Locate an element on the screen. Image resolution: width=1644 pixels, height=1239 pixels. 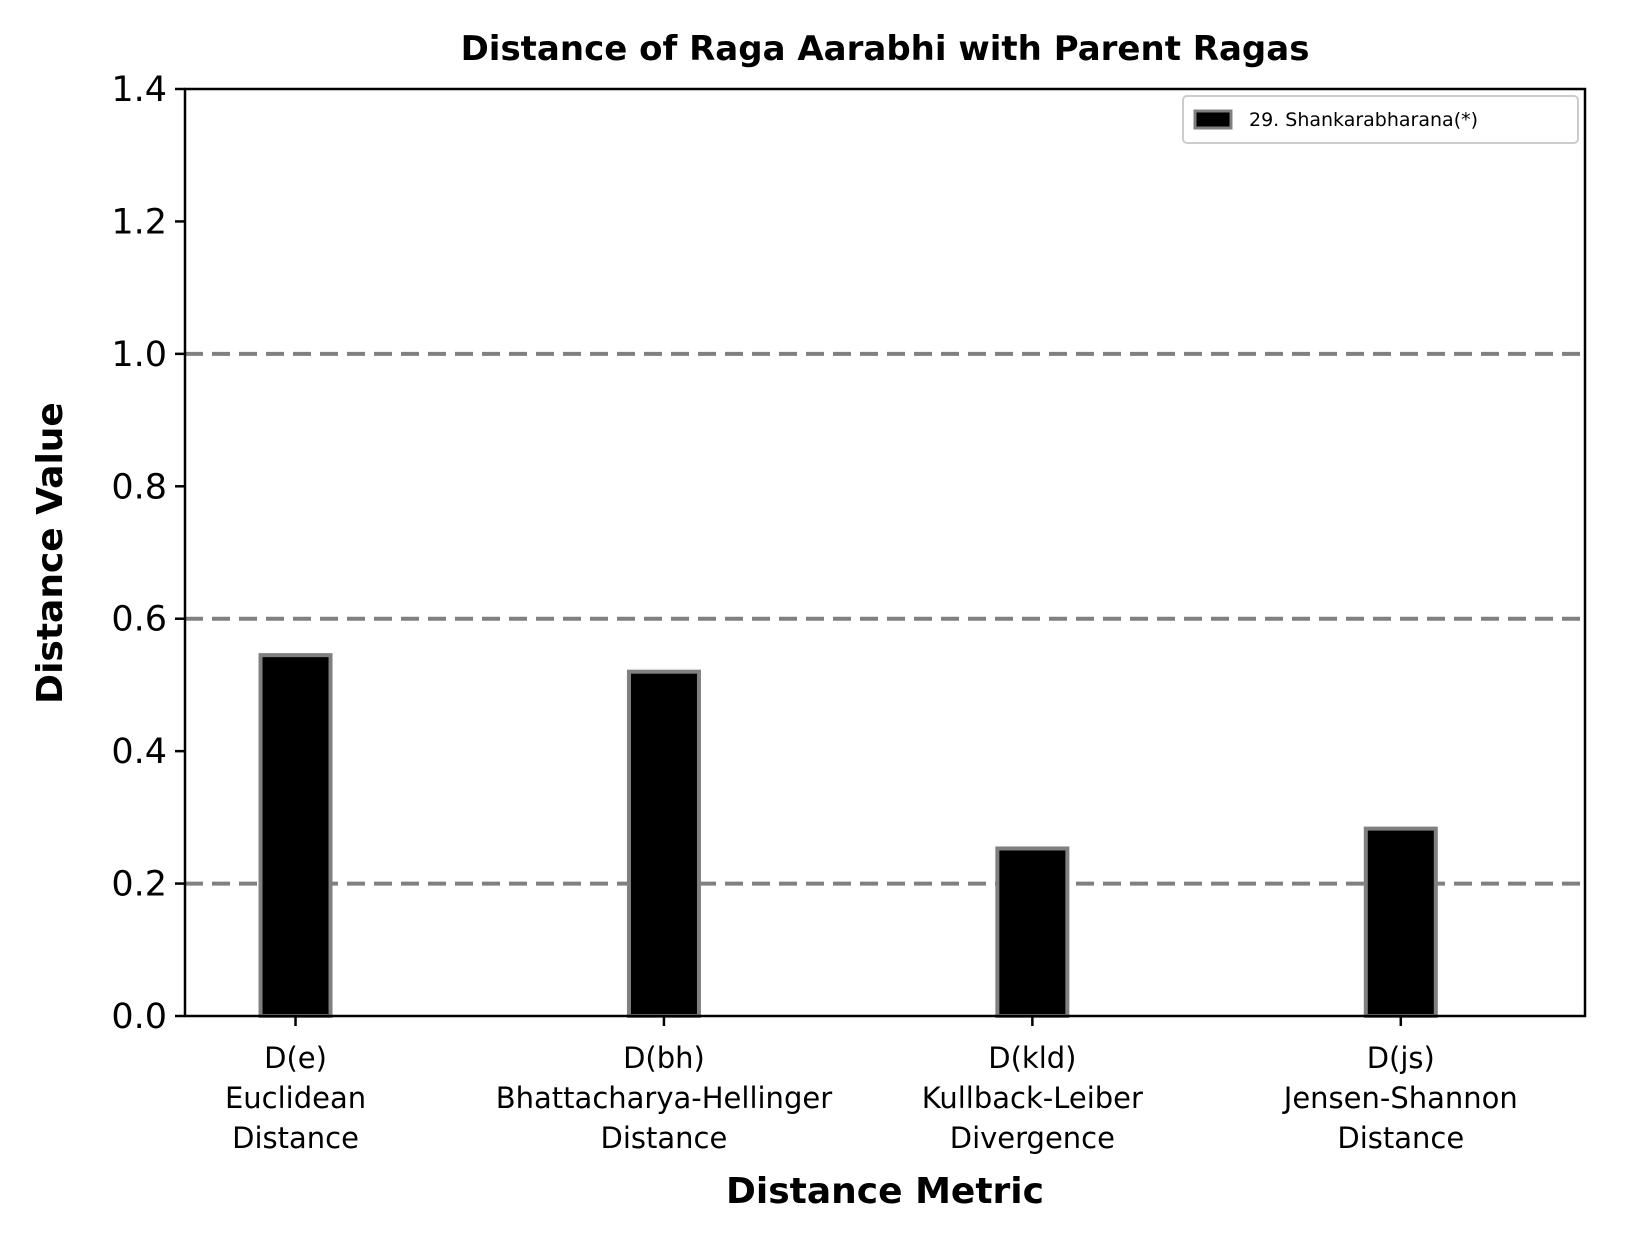
y-tick-label-2: 0.4 is located at coordinates (139, 752).